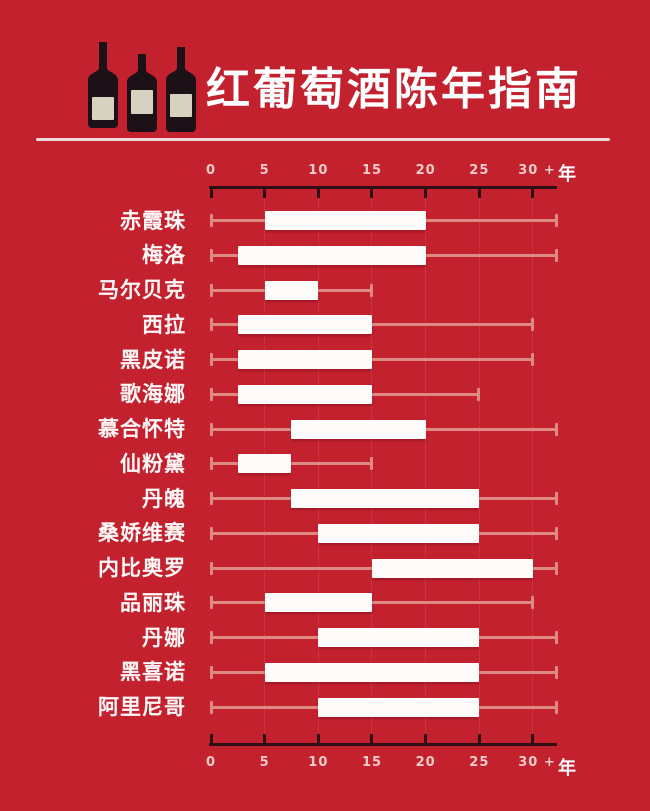 Image resolution: width=650 pixels, height=811 pixels. I want to click on grape-label: 马尔贝克, so click(142, 290).